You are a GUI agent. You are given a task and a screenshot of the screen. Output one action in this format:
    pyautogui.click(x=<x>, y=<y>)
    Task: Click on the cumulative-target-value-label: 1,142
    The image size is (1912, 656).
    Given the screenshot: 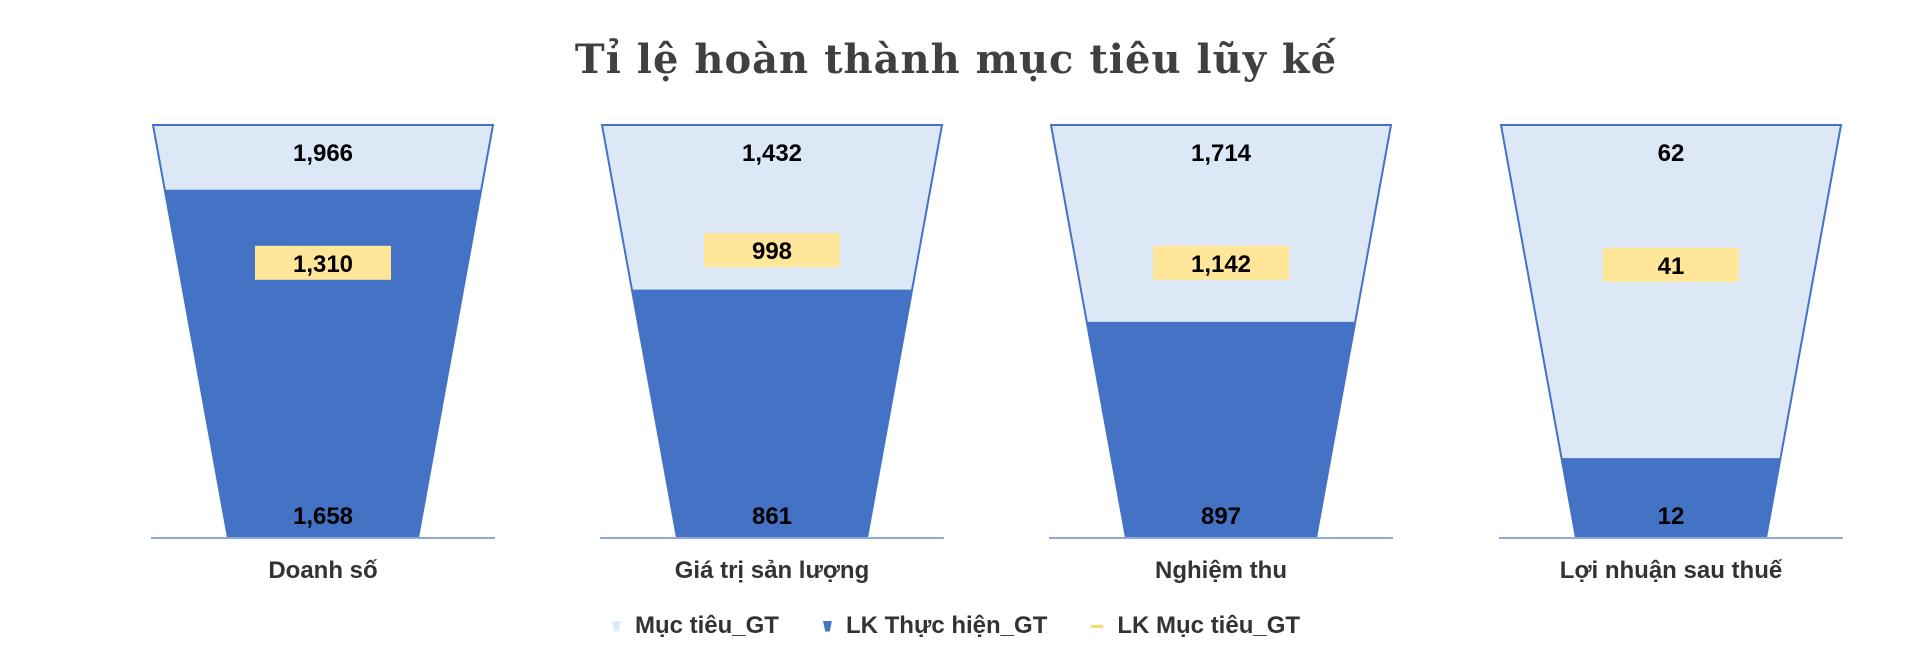 What is the action you would take?
    pyautogui.click(x=1221, y=264)
    